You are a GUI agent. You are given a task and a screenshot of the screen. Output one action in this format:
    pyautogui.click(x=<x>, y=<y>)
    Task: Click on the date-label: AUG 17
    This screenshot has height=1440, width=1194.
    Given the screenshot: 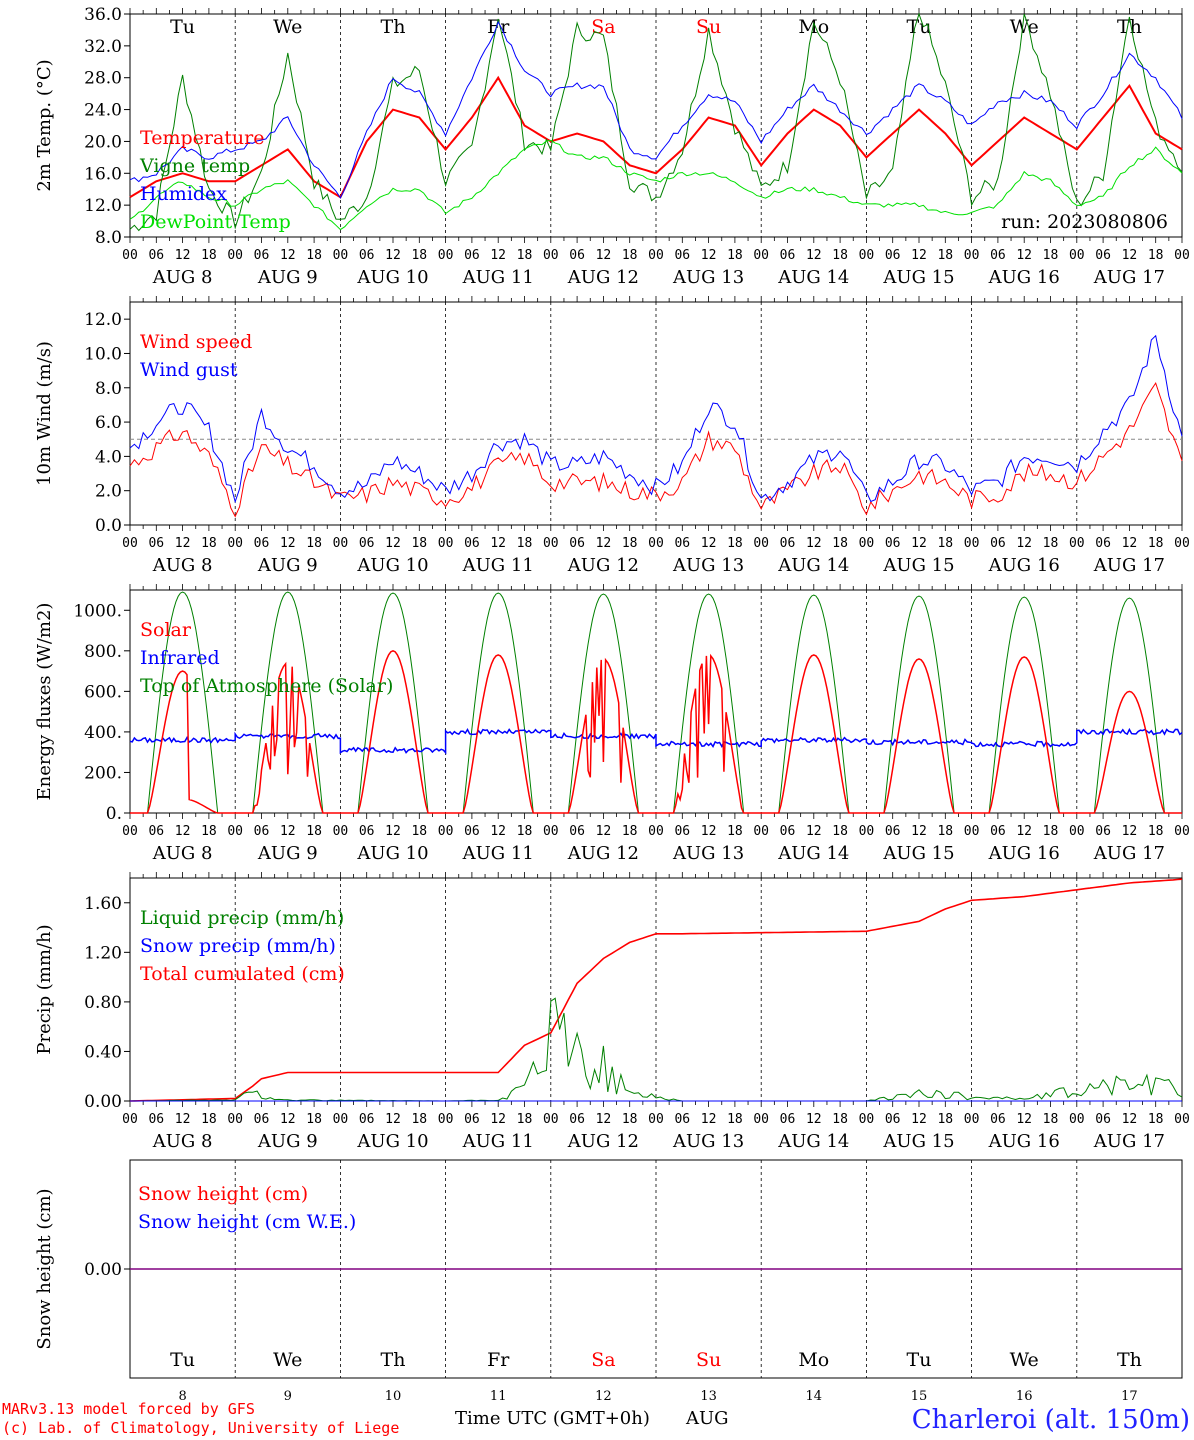 What is the action you would take?
    pyautogui.click(x=1129, y=277)
    